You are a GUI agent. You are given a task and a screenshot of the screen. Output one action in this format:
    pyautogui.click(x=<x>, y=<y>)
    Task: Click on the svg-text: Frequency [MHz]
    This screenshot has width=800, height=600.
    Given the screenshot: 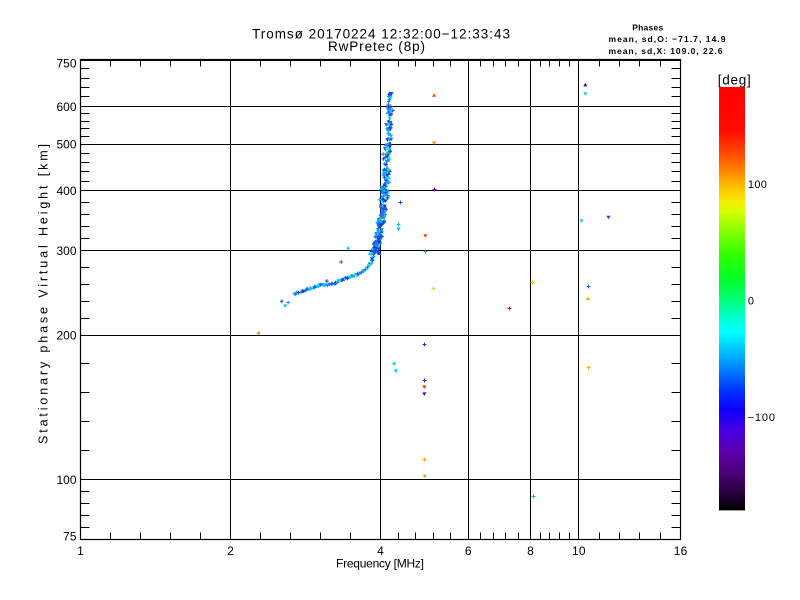 What is the action you would take?
    pyautogui.click(x=380, y=564)
    